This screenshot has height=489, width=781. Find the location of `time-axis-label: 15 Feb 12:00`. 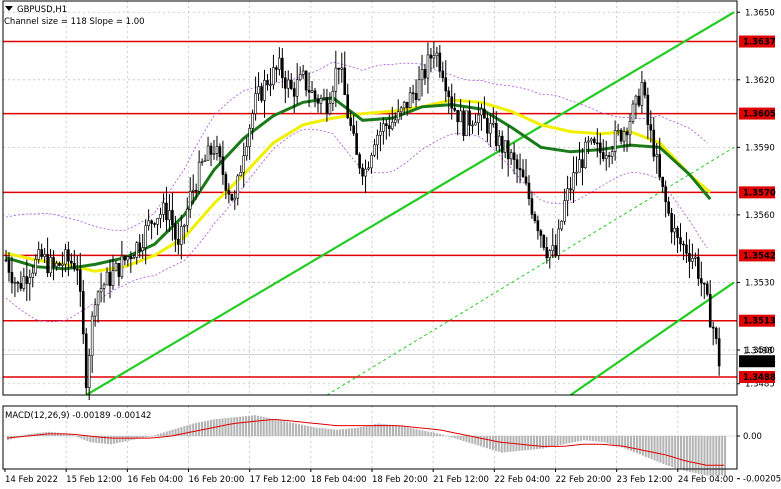

time-axis-label: 15 Feb 12:00 is located at coordinates (94, 480).